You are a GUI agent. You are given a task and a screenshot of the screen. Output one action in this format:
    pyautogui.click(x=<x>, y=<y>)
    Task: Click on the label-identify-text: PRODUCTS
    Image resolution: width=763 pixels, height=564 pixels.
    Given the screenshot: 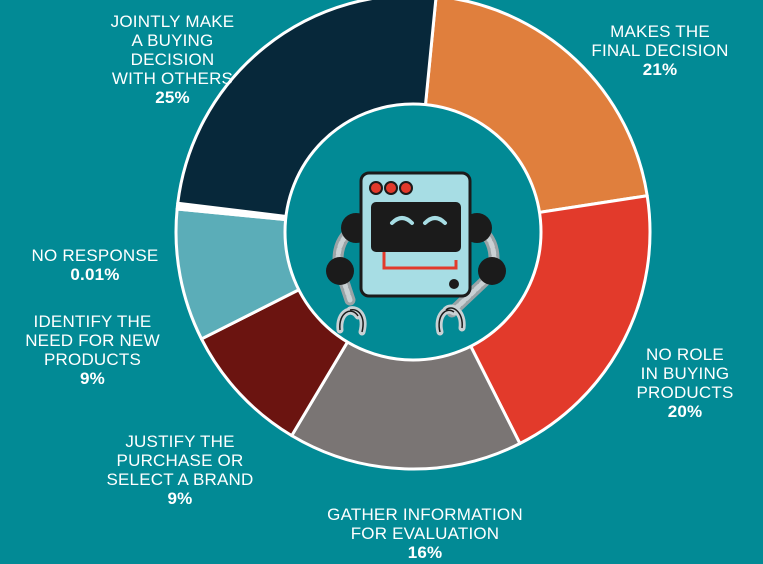 What is the action you would take?
    pyautogui.click(x=92, y=359)
    